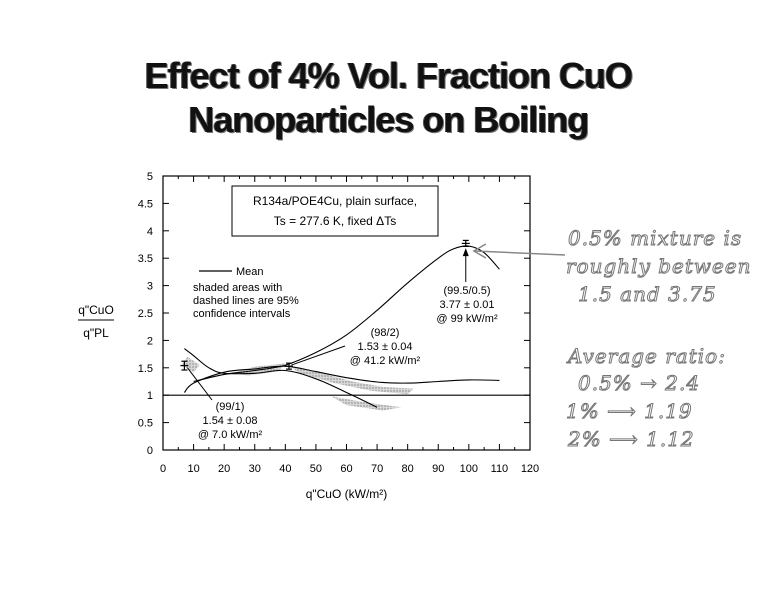  I want to click on y-tick-label: 3, so click(150, 287).